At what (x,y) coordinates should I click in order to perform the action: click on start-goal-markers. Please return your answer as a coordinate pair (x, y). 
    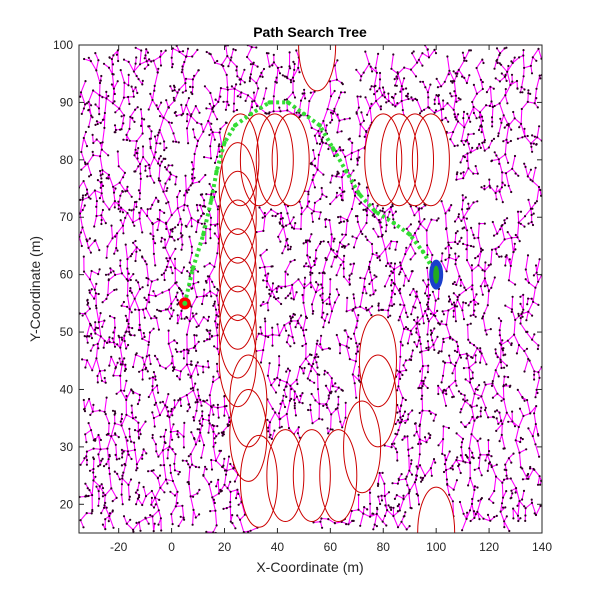
    Looking at the image, I should click on (311, 284).